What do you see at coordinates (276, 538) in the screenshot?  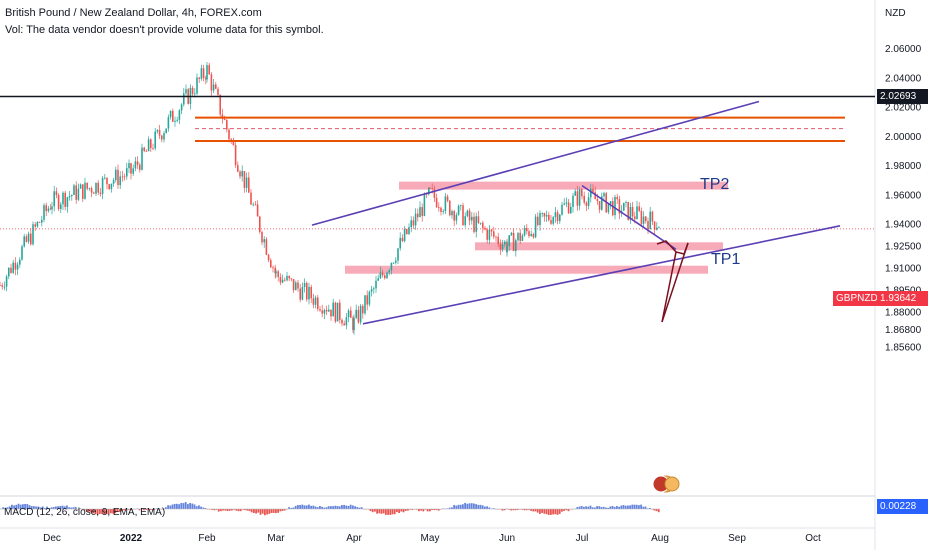 I see `x-tick-label: Mar` at bounding box center [276, 538].